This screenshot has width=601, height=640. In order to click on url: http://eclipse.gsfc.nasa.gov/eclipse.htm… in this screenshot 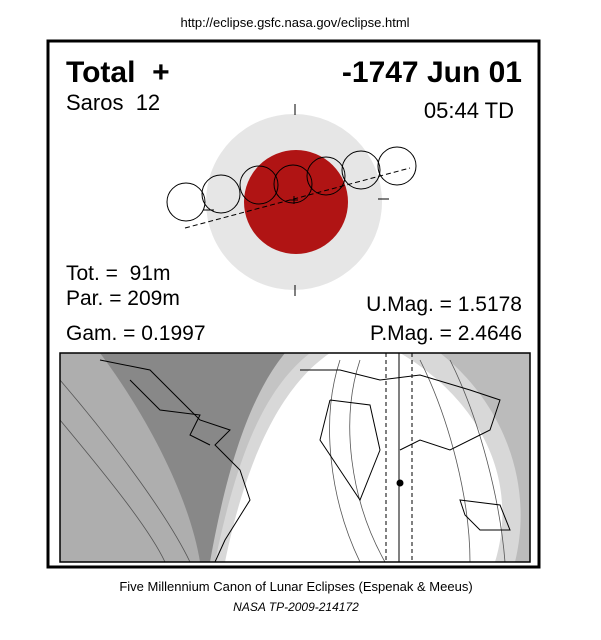, I will do `click(294, 22)`.